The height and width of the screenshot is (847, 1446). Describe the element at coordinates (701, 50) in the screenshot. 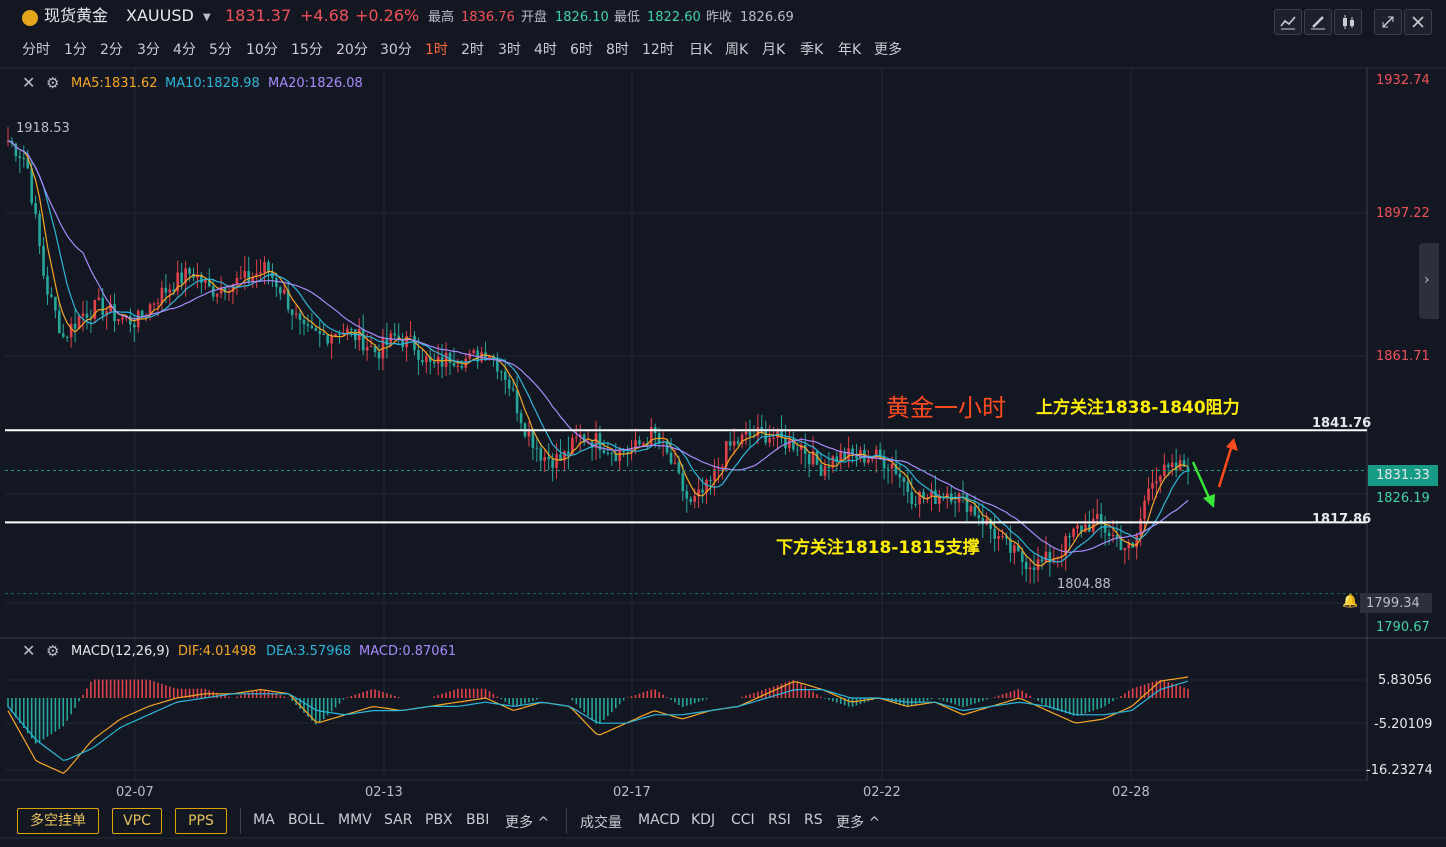

I see `timeframe-17: 日K` at that location.